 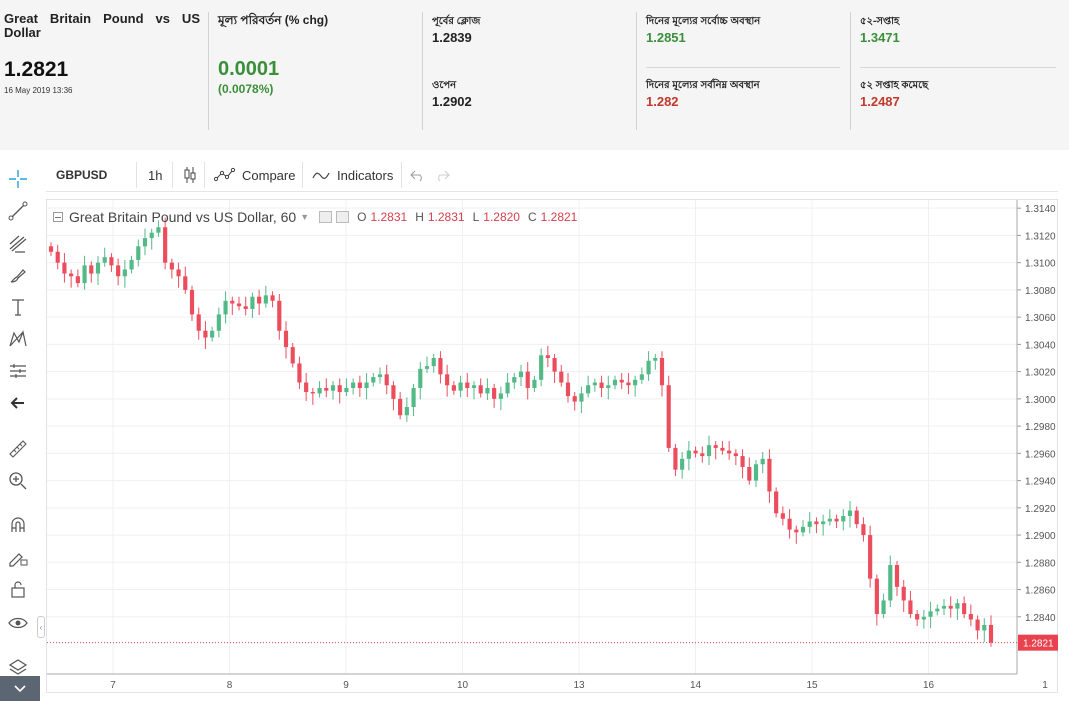 What do you see at coordinates (446, 217) in the screenshot?
I see `high-value: 1.2831` at bounding box center [446, 217].